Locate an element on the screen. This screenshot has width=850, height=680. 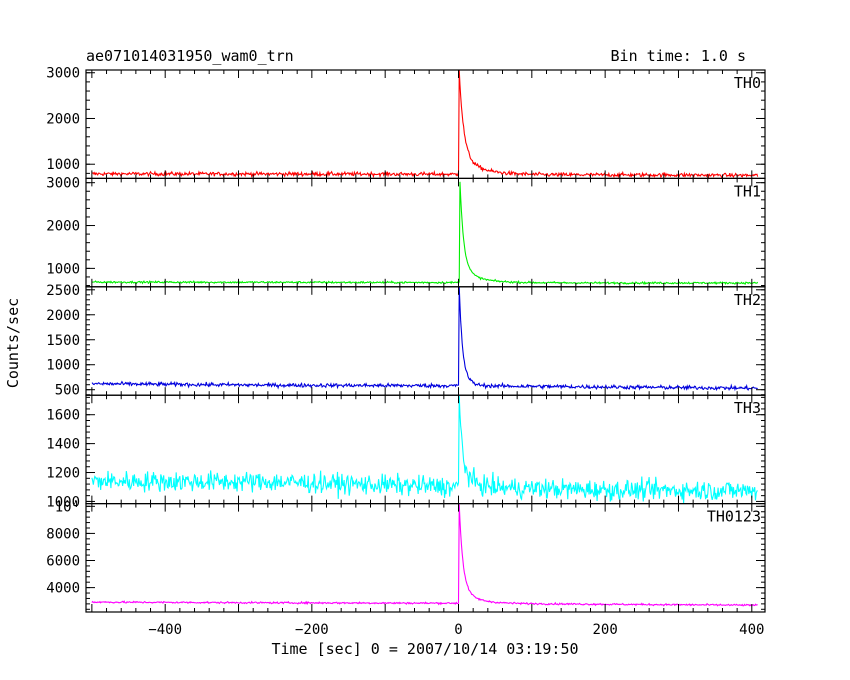
panel-label-th1: TH1 is located at coordinates (747, 191).